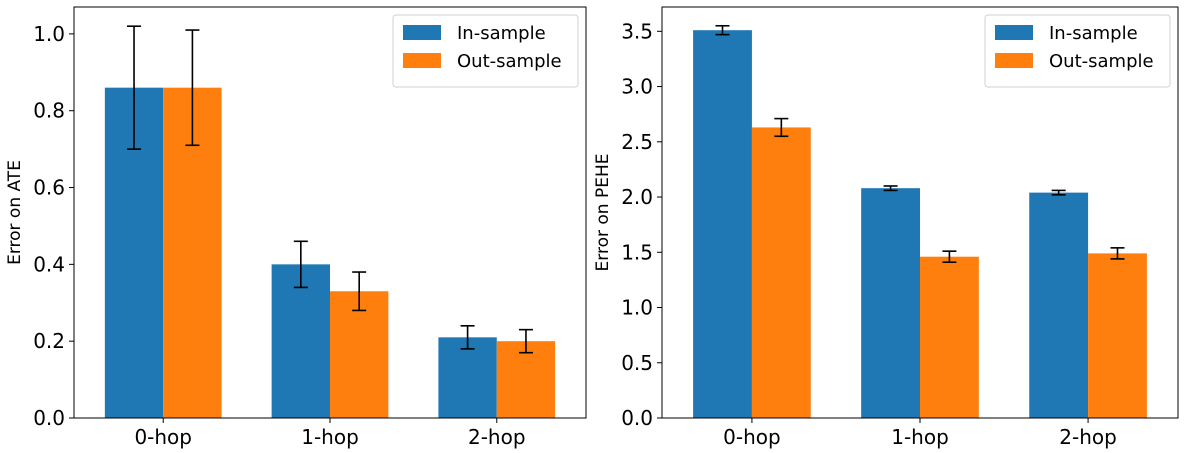 The image size is (1186, 453). I want to click on y-tick-label: 0.5, so click(637, 363).